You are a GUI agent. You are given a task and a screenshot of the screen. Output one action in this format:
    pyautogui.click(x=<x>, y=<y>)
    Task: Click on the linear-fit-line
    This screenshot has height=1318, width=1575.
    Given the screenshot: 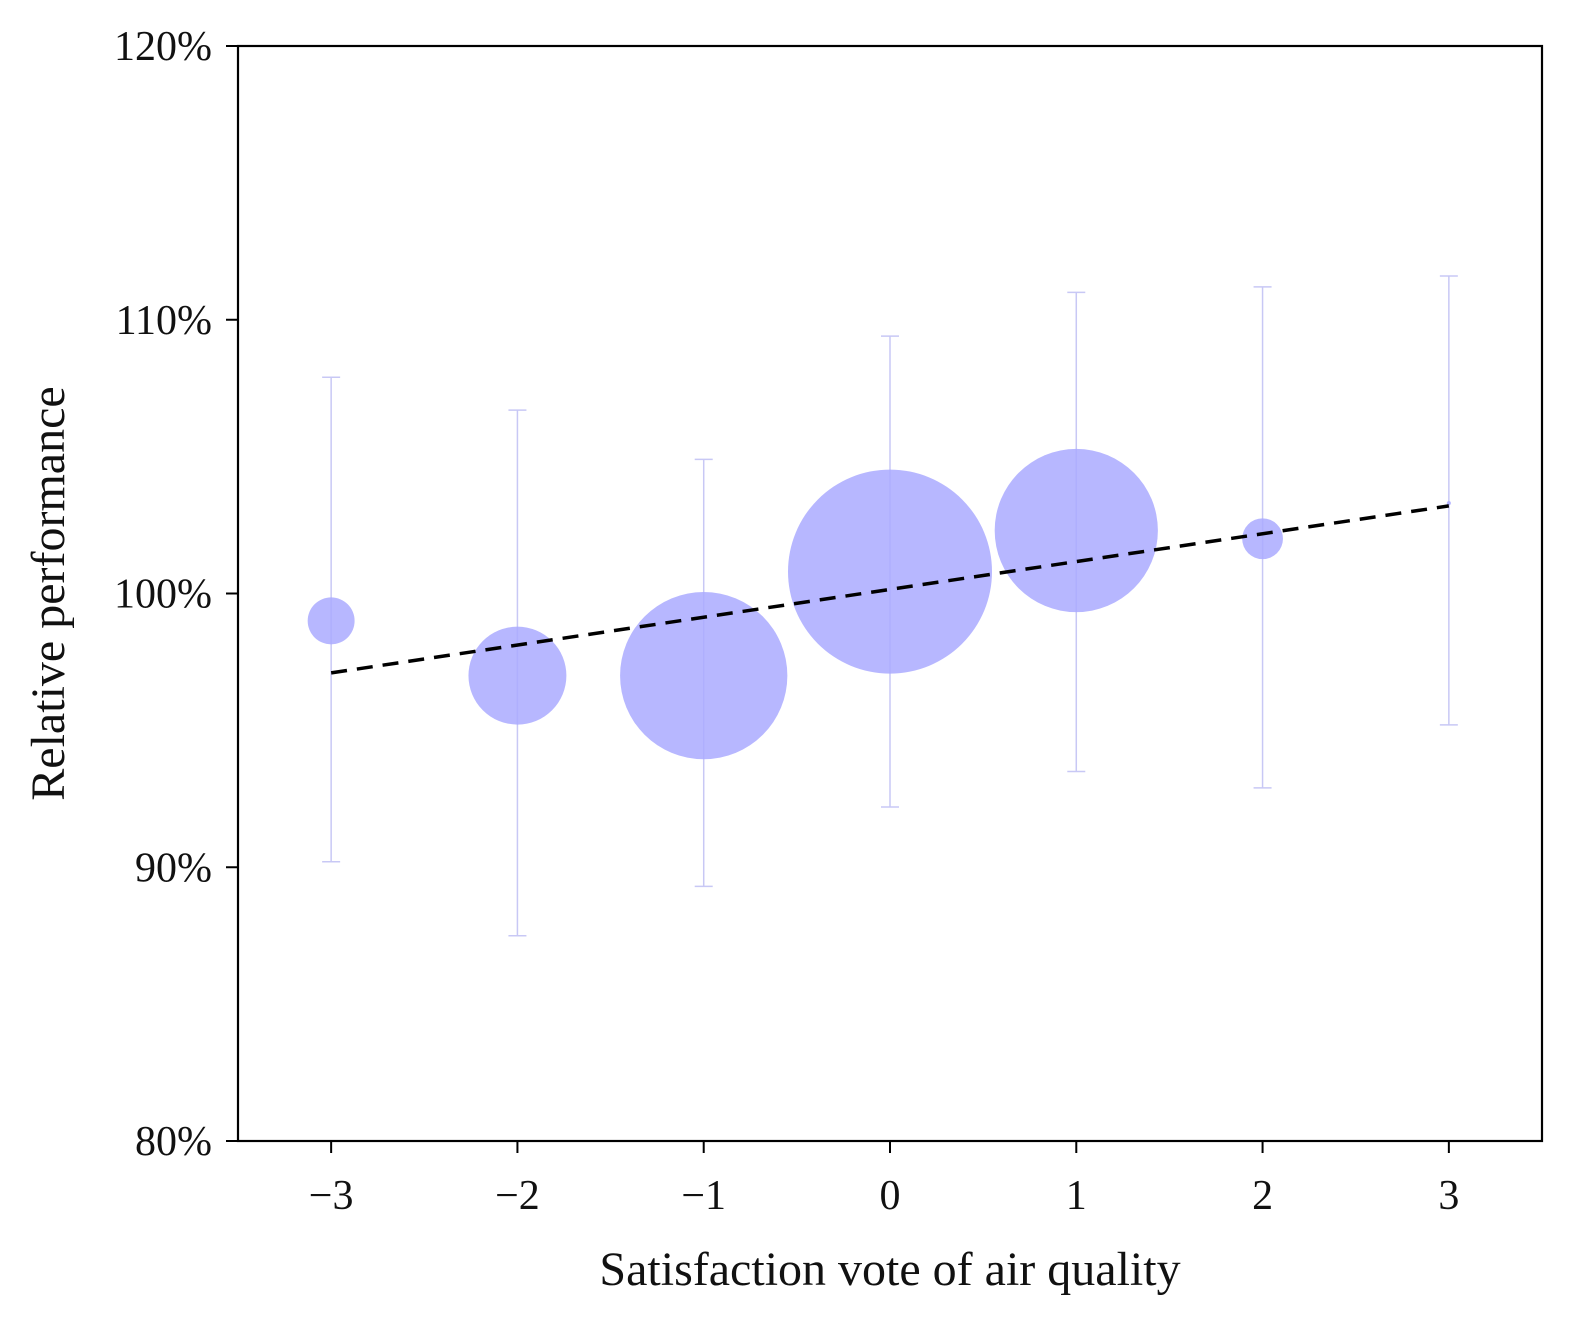 What is the action you would take?
    pyautogui.click(x=890, y=589)
    